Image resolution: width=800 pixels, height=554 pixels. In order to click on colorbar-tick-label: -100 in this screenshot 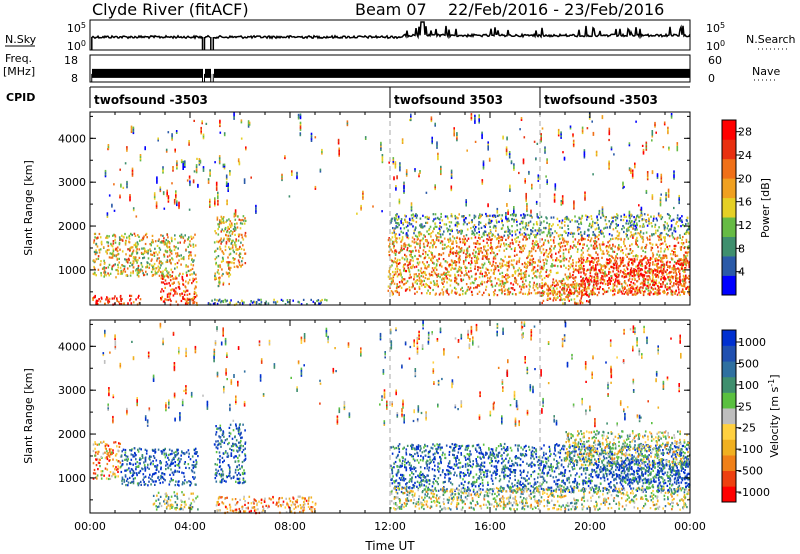, I will do `click(750, 449)`.